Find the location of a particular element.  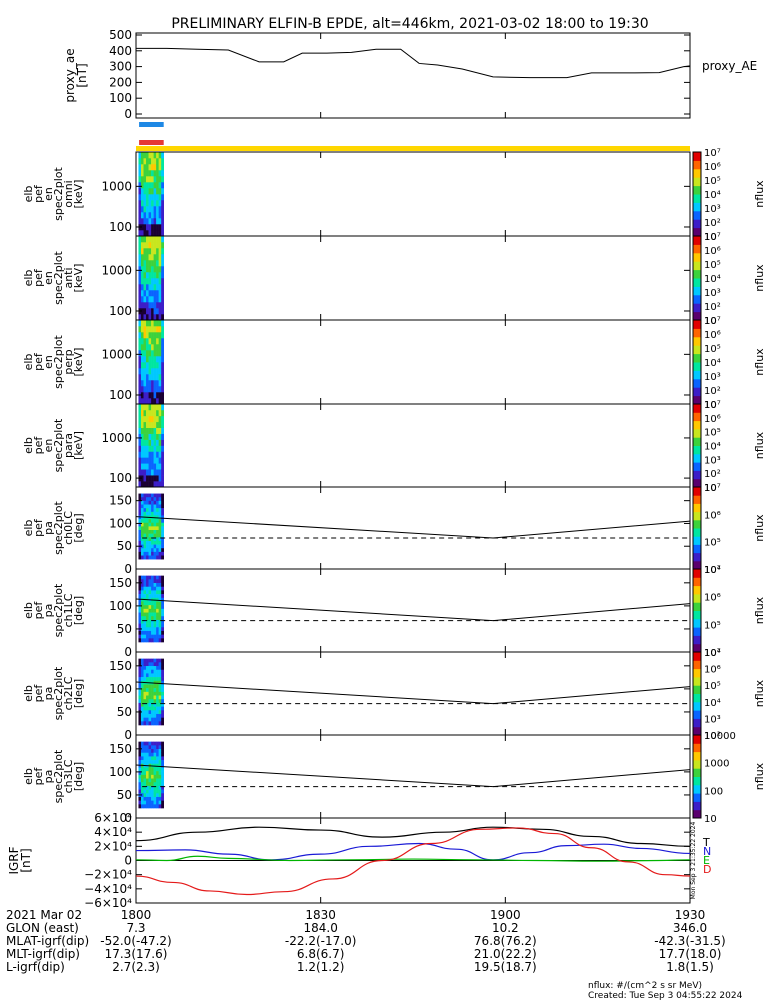

pa-y-tick-label: 150 is located at coordinates (120, 501).